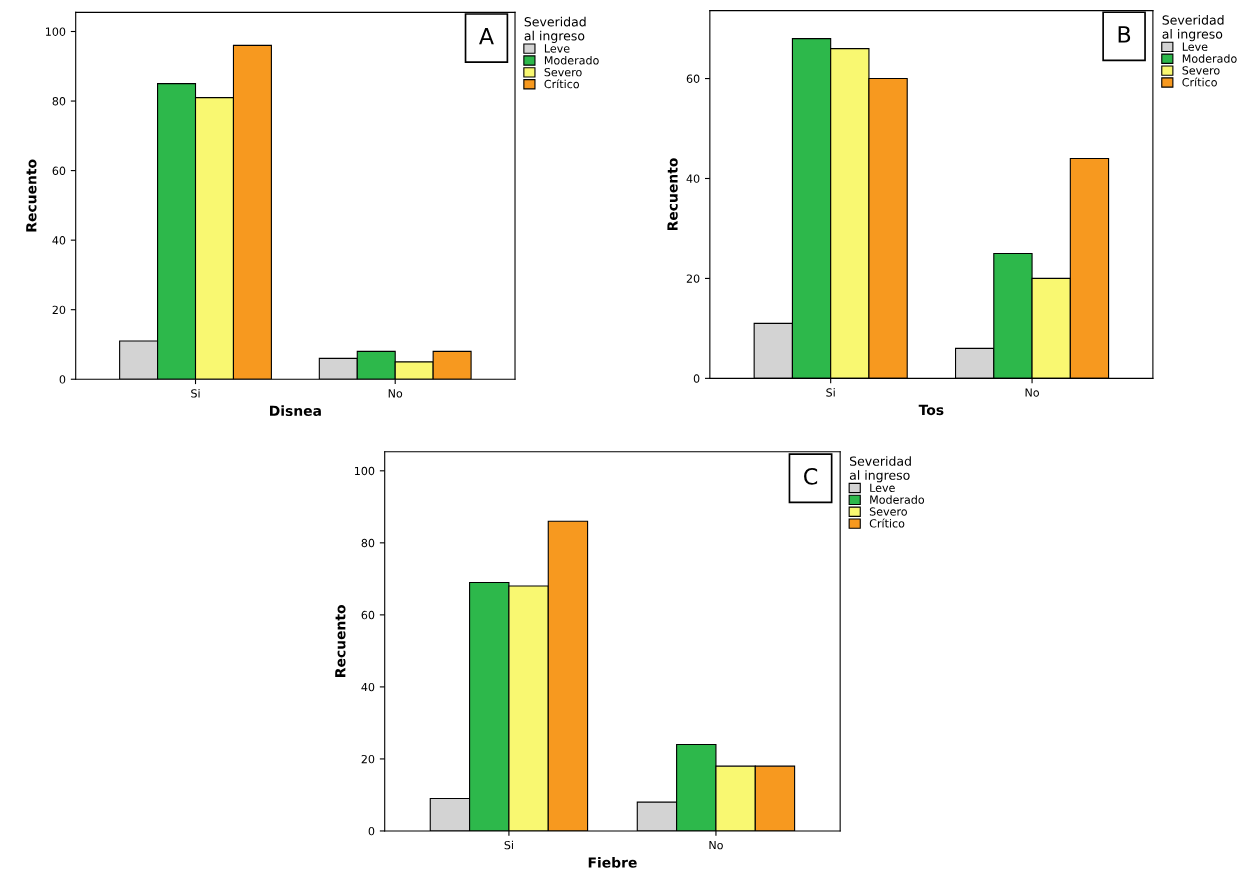 The image size is (1241, 884). Describe the element at coordinates (486, 36) in the screenshot. I see `annotation: A` at that location.